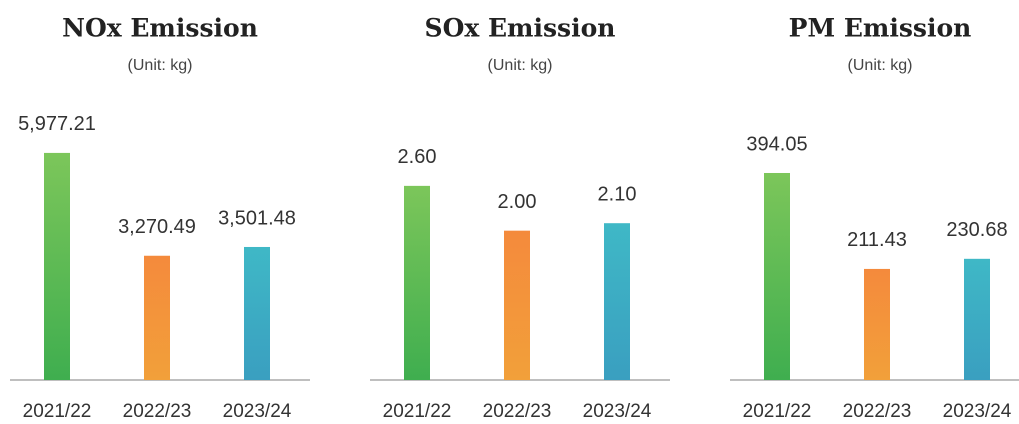 The width and height of the screenshot is (1019, 424). Describe the element at coordinates (880, 28) in the screenshot. I see `chart-title: PM Emission` at that location.